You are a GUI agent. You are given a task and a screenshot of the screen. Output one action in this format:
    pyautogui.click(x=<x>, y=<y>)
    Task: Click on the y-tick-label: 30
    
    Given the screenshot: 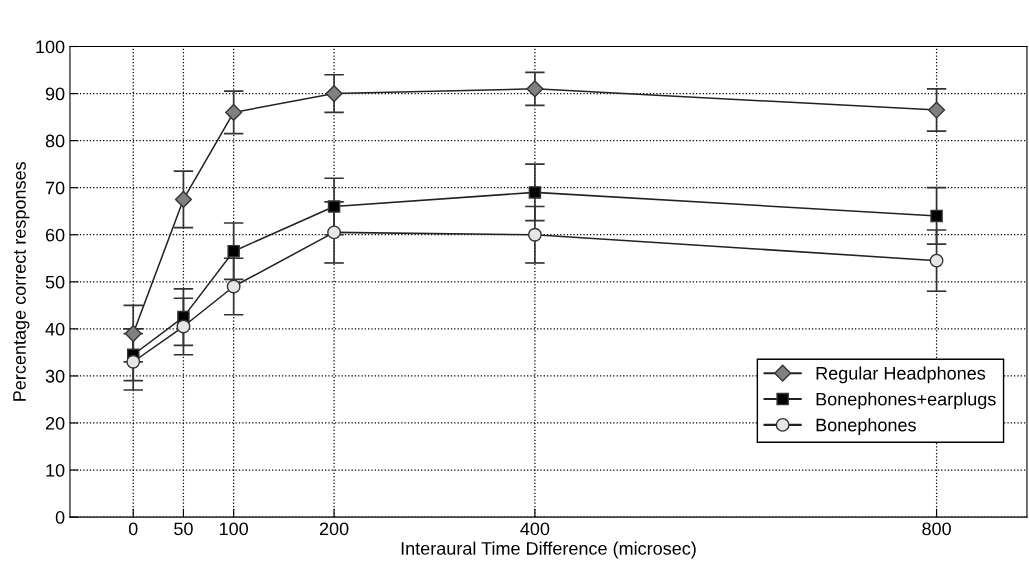 What is the action you would take?
    pyautogui.click(x=55, y=376)
    